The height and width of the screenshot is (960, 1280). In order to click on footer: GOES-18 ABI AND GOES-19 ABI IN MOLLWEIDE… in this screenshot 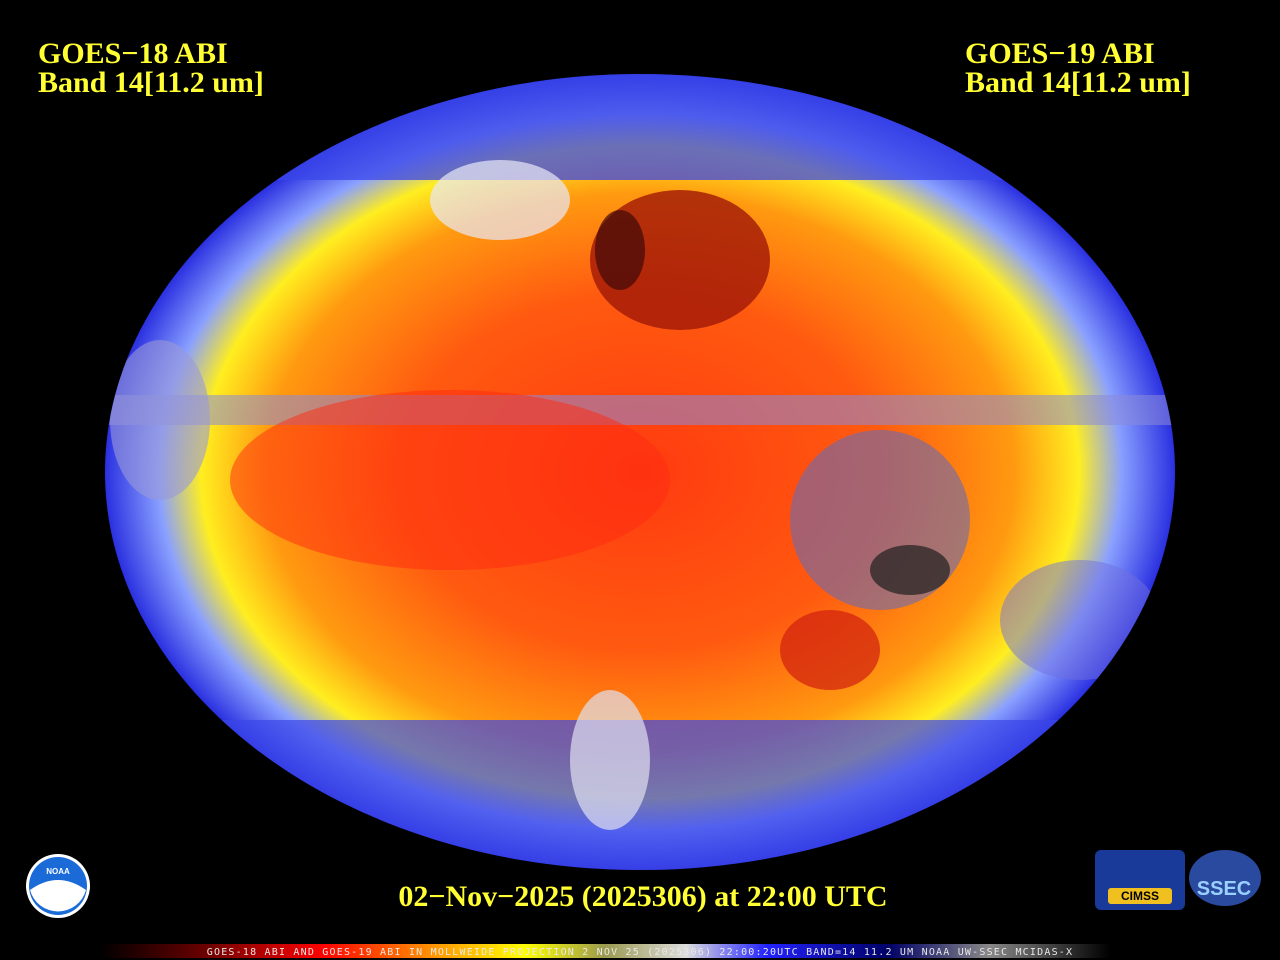, I will do `click(640, 952)`.